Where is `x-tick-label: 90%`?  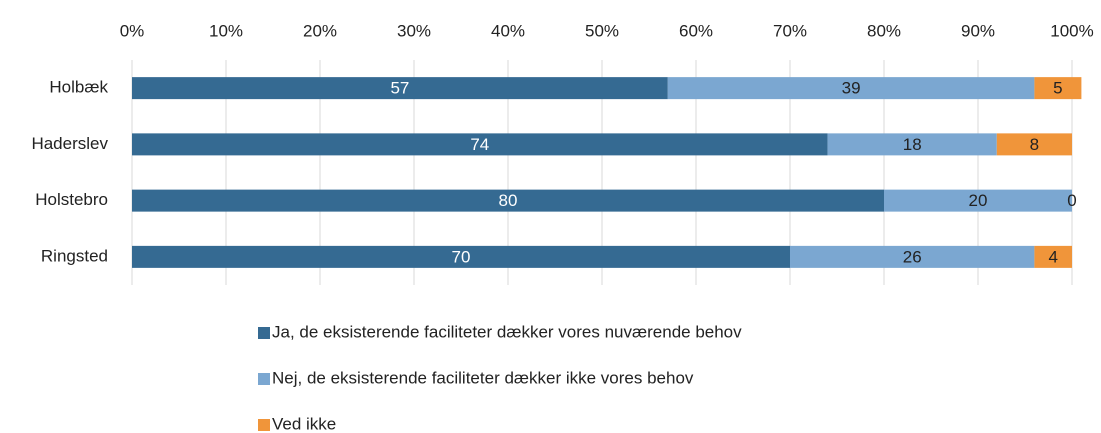 x-tick-label: 90% is located at coordinates (978, 30).